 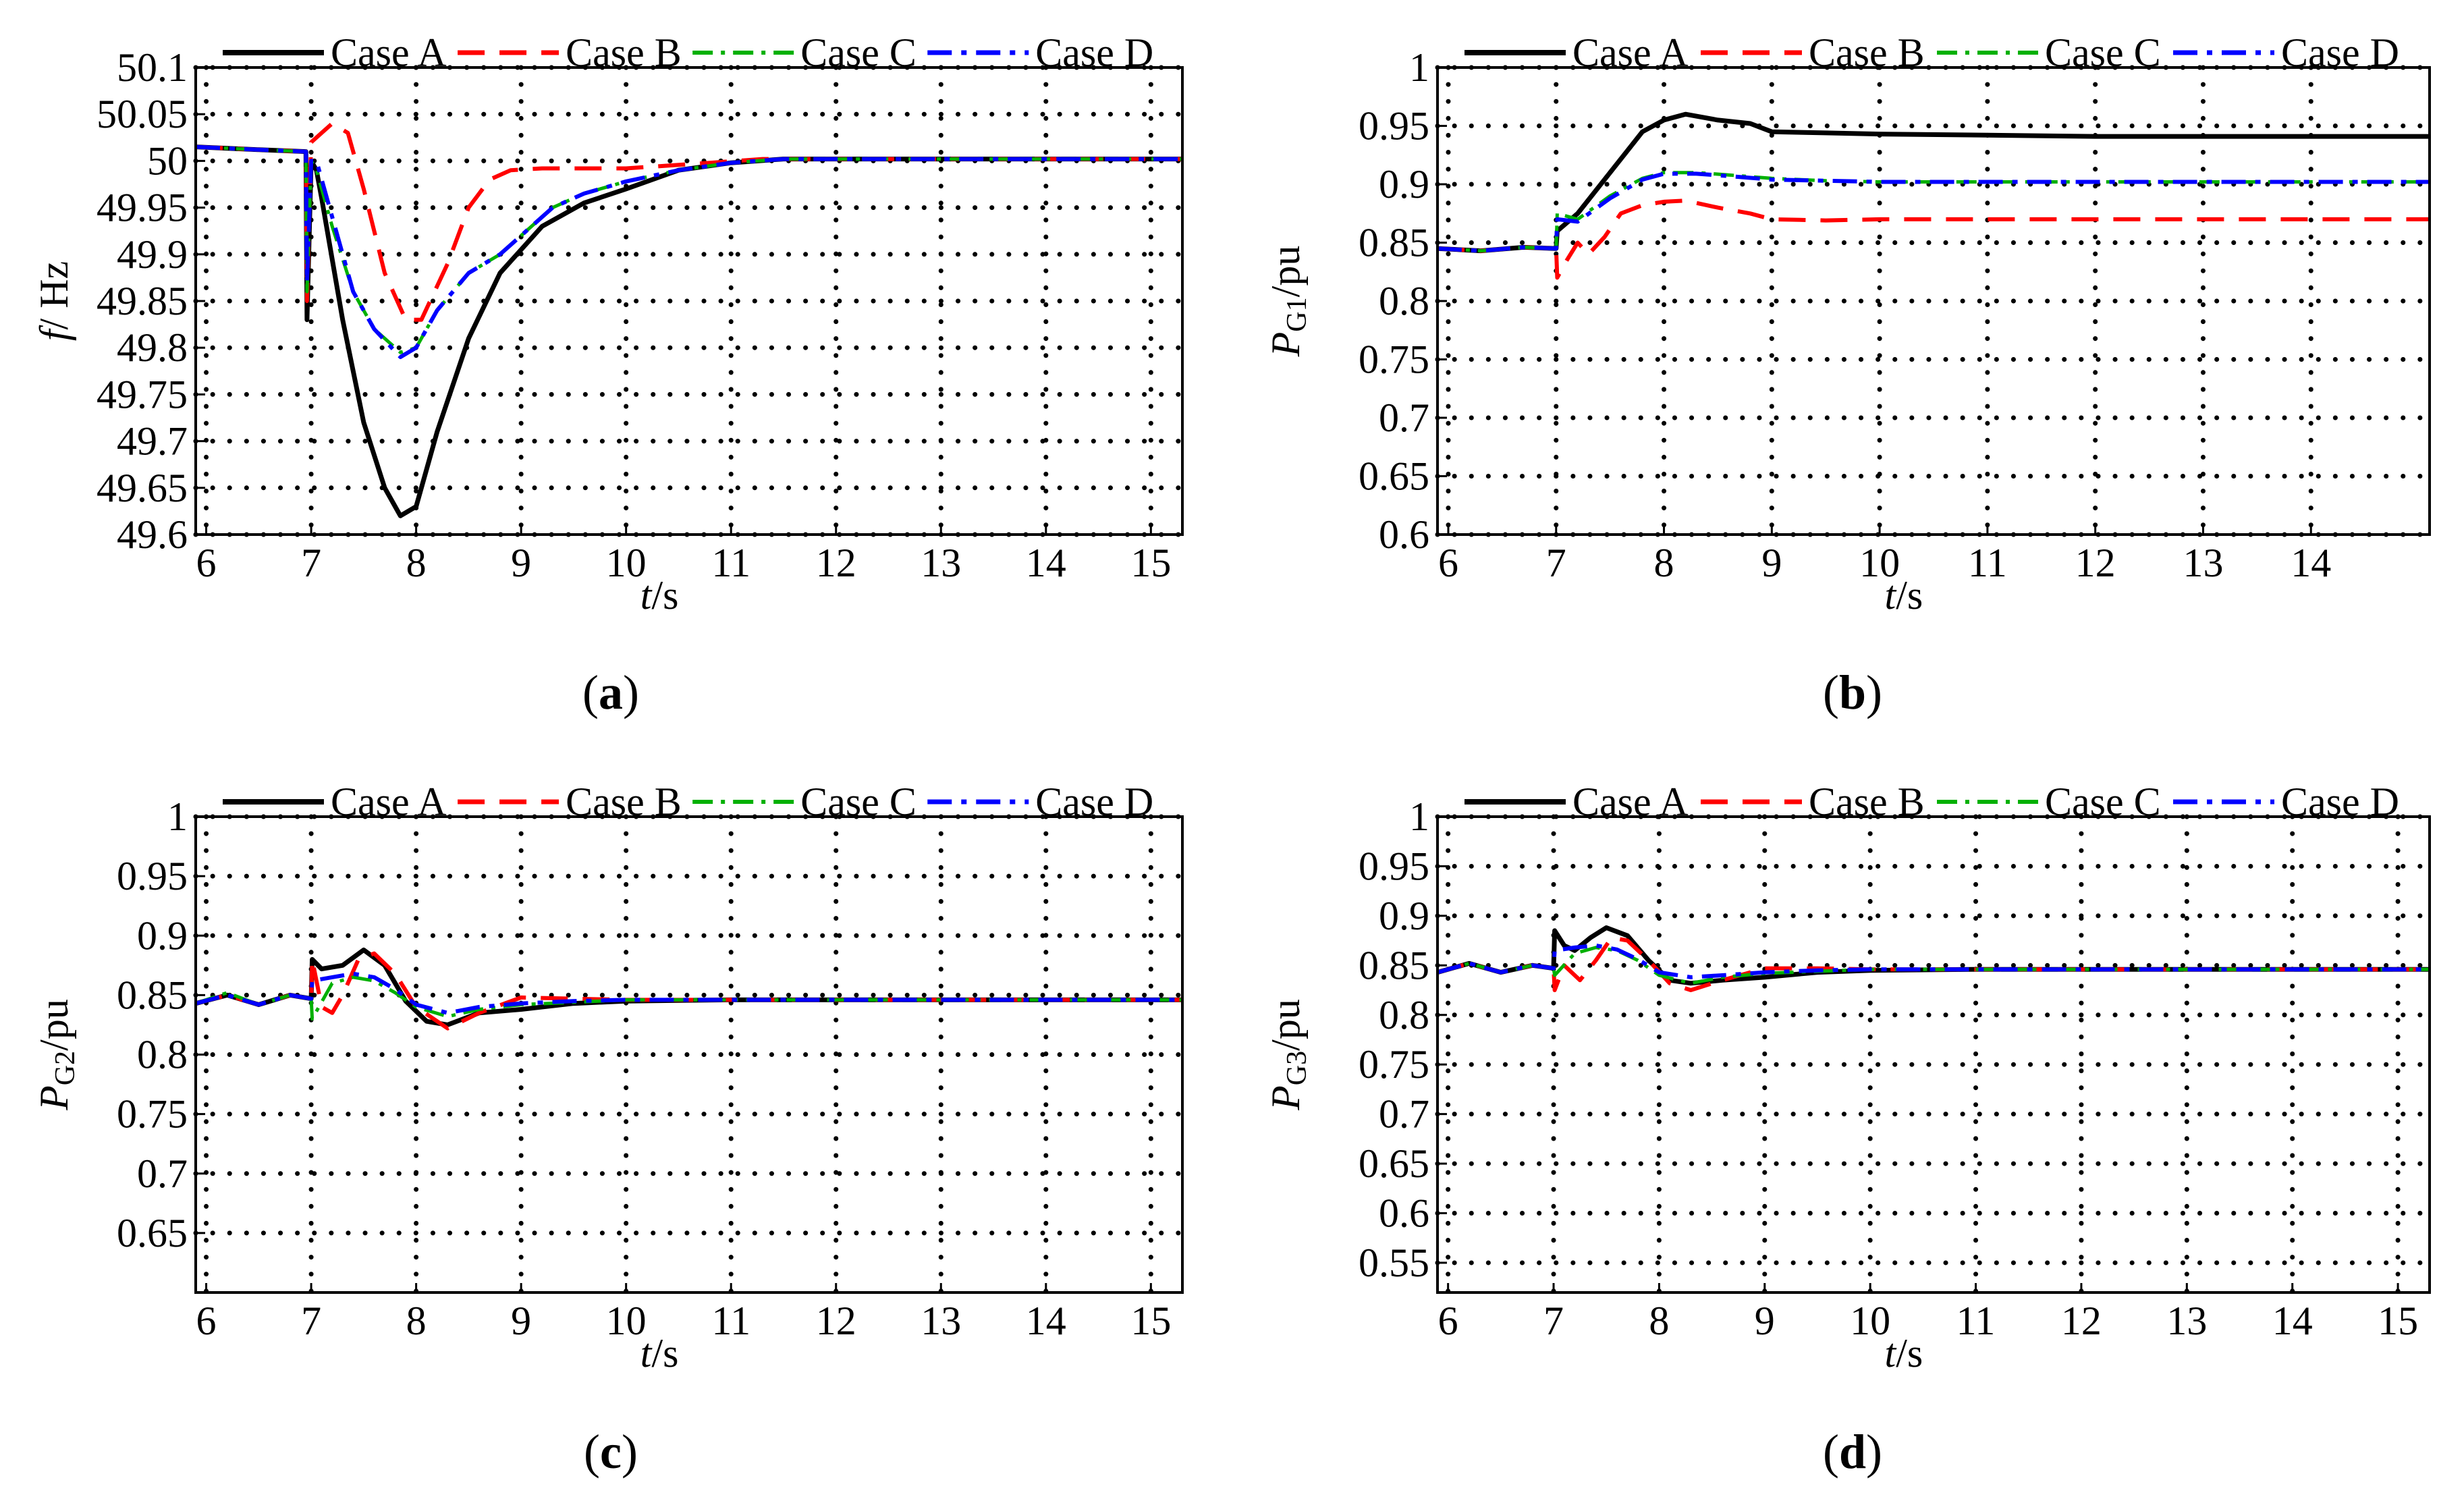 What do you see at coordinates (142, 394) in the screenshot?
I see `y-tick-label: 49.75` at bounding box center [142, 394].